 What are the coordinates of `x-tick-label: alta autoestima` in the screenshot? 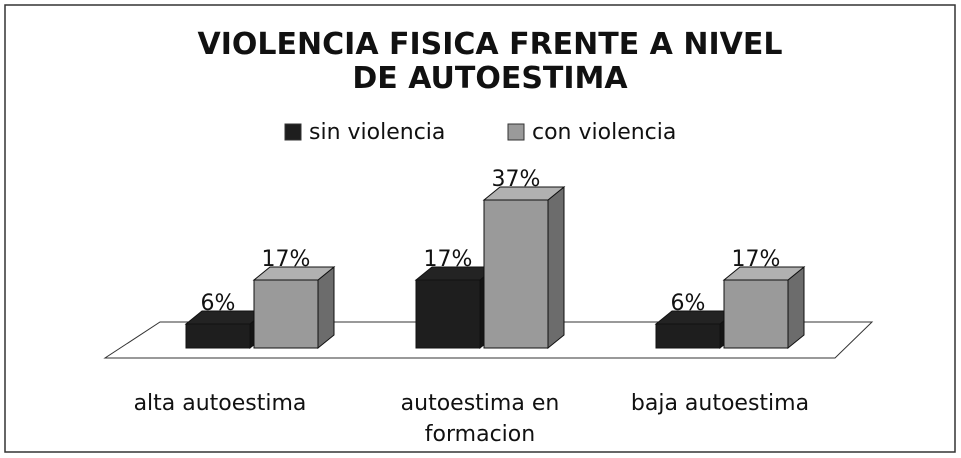 It's located at (220, 403).